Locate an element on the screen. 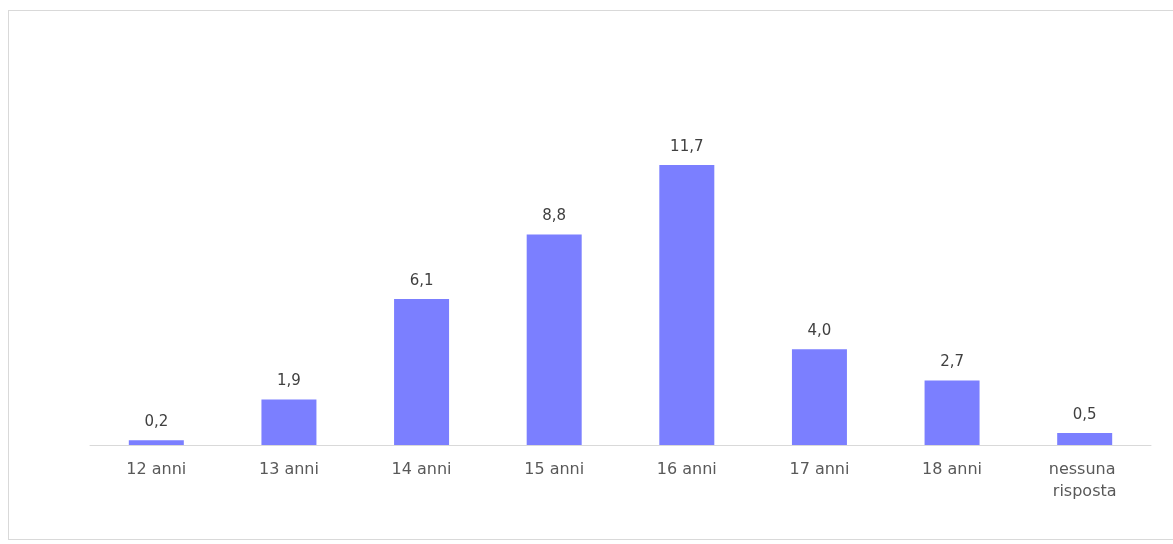 This screenshot has height=544, width=1173. x-tick-label: 15 anni is located at coordinates (554, 468).